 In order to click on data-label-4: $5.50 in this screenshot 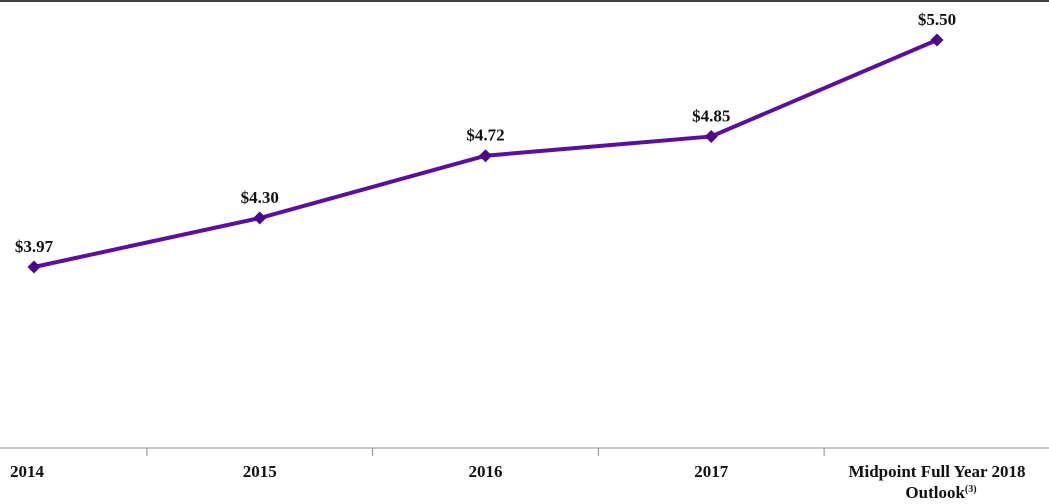, I will do `click(937, 19)`.